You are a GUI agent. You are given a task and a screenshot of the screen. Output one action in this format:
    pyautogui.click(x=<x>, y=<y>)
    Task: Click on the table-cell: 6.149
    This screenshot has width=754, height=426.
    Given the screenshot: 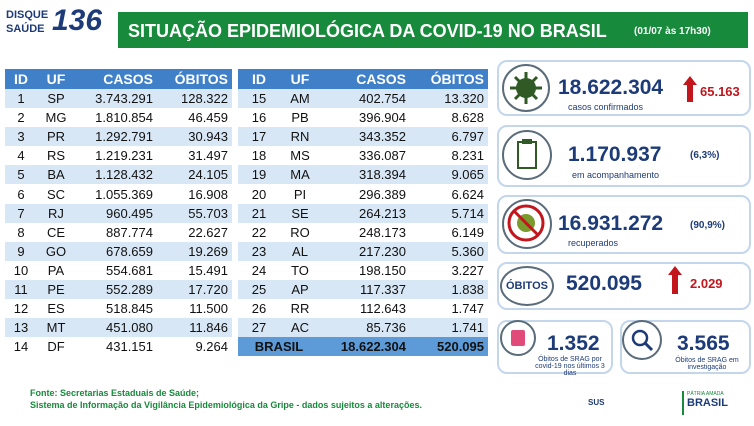 What is the action you would take?
    pyautogui.click(x=467, y=232)
    